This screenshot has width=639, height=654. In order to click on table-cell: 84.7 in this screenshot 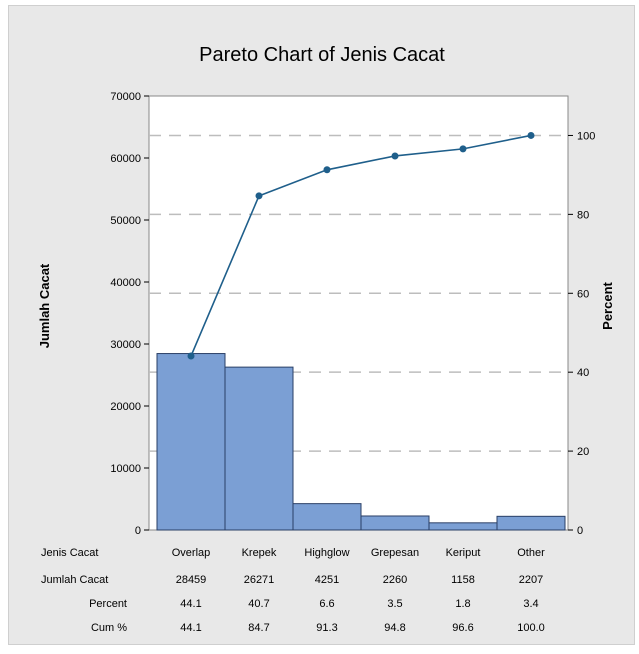, I will do `click(258, 628)`.